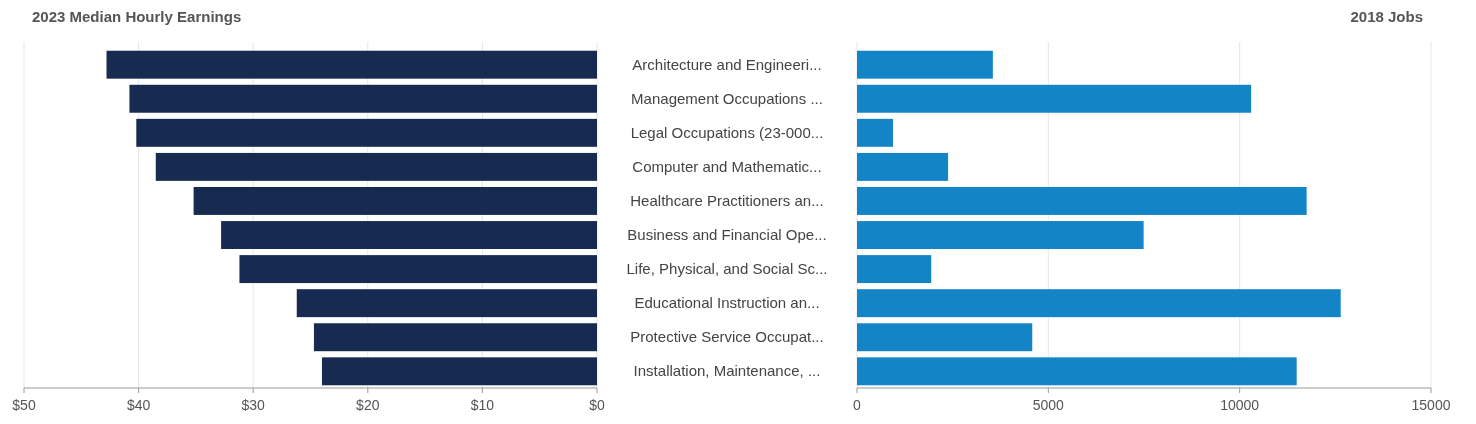 This screenshot has height=424, width=1476. I want to click on x-tick-label: $0, so click(597, 405).